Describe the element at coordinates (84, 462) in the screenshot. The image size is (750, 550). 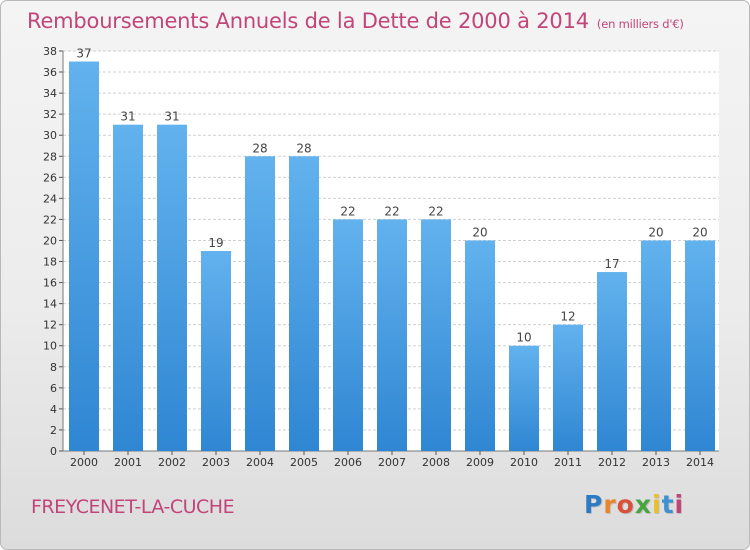
I see `x-tick-label: 2000` at that location.